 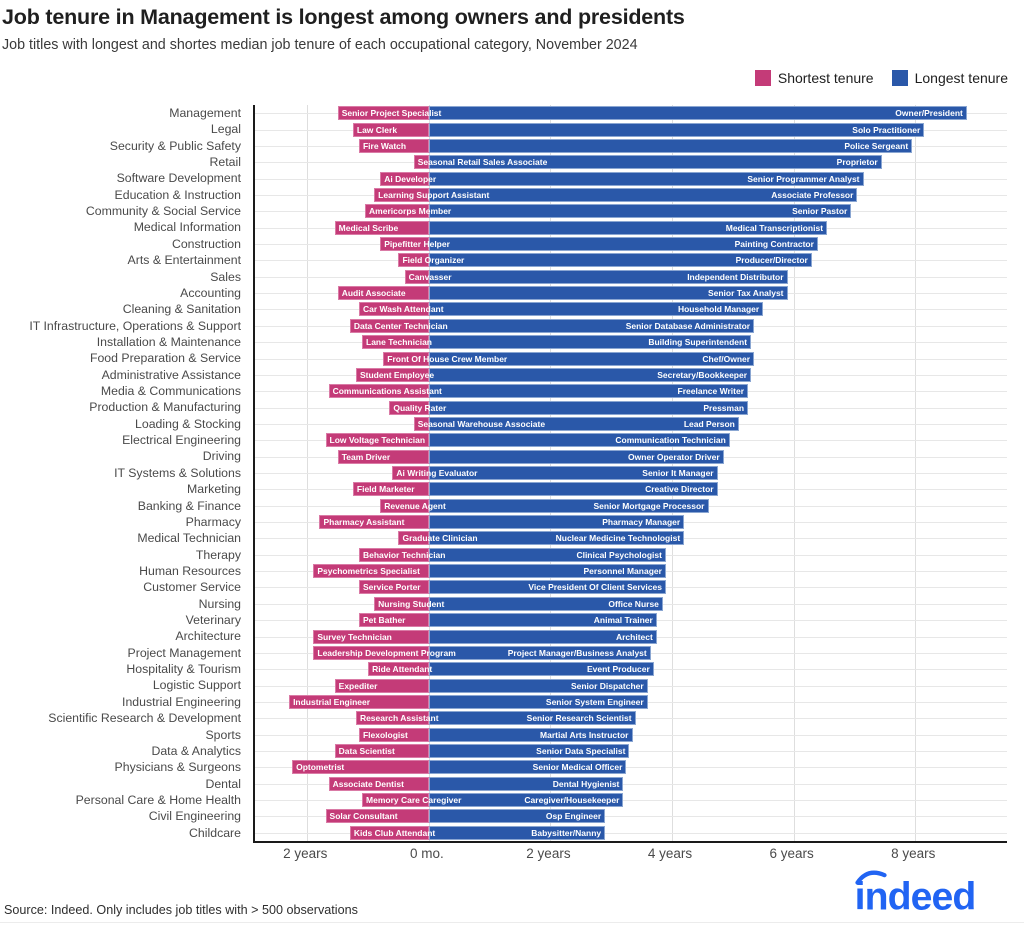 What do you see at coordinates (214, 489) in the screenshot?
I see `category-label: Marketing` at bounding box center [214, 489].